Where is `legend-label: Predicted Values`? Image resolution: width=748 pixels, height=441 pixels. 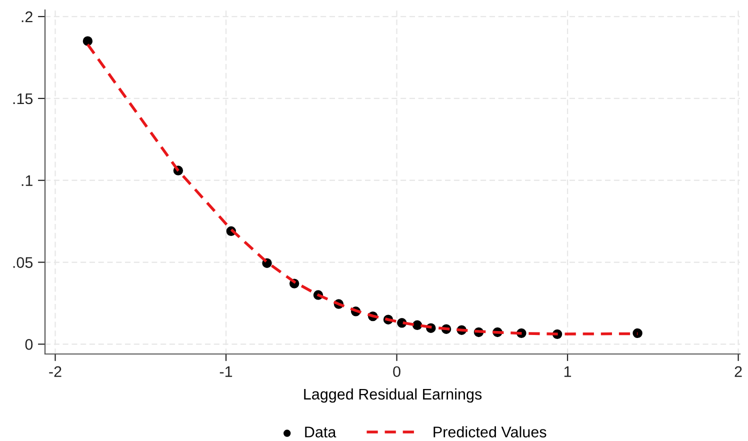 legend-label: Predicted Values is located at coordinates (490, 432).